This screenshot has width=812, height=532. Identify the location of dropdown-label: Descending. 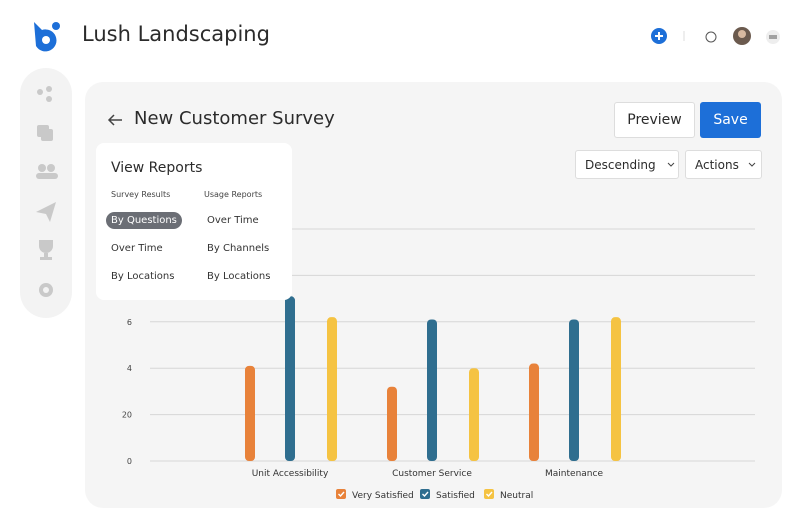
(620, 164).